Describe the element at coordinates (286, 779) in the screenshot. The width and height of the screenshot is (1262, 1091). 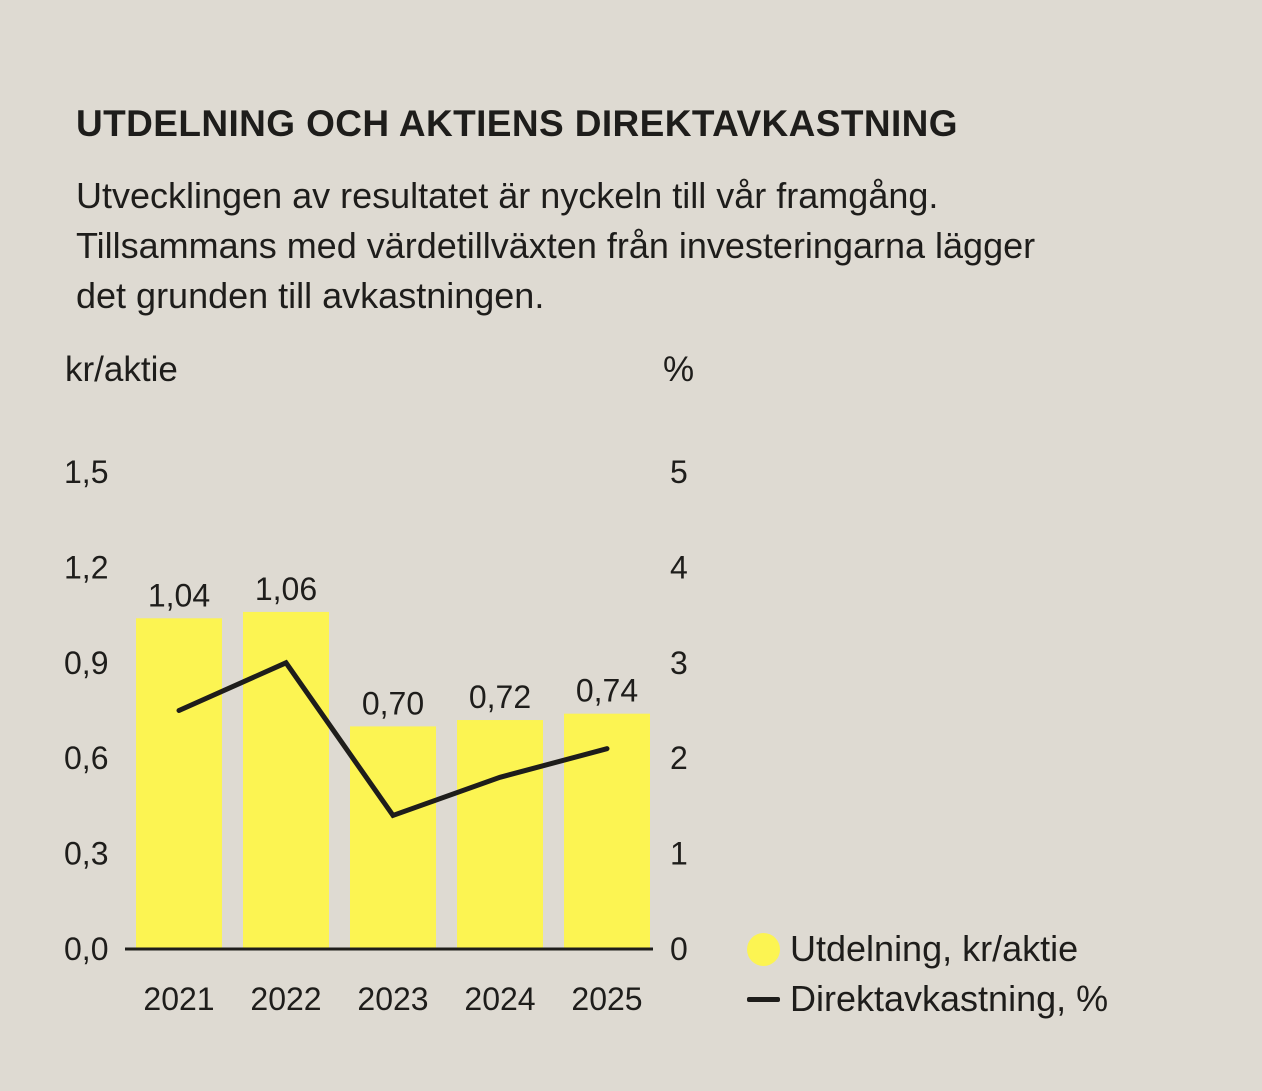
I see `bar-2022` at that location.